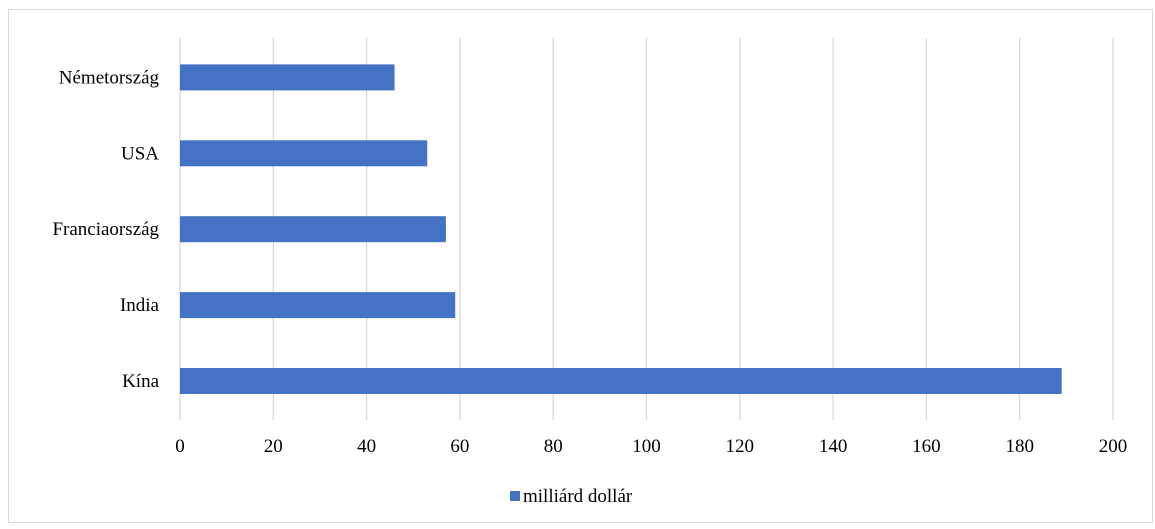 This screenshot has width=1155, height=529. What do you see at coordinates (926, 446) in the screenshot?
I see `x-tick-label: 160` at bounding box center [926, 446].